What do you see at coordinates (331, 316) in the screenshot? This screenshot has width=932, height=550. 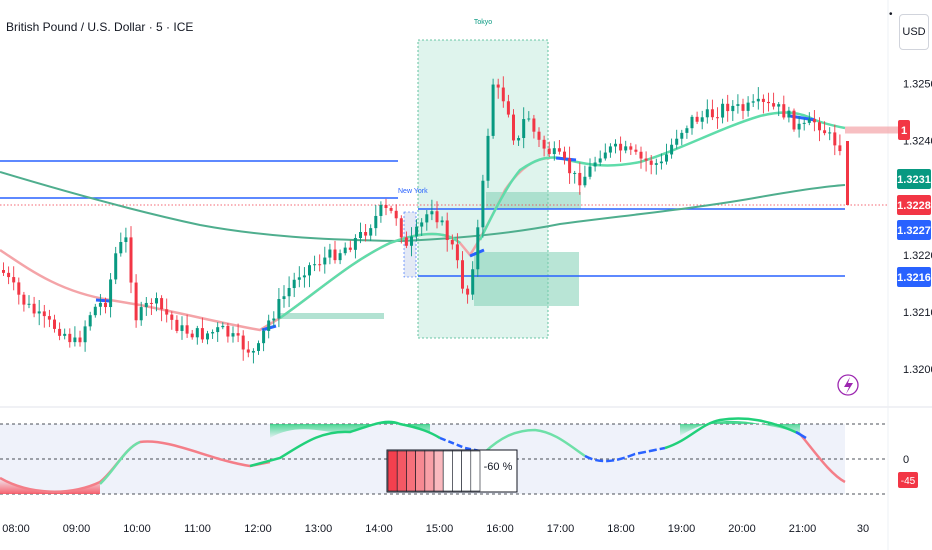 I see `demand-zone-left` at bounding box center [331, 316].